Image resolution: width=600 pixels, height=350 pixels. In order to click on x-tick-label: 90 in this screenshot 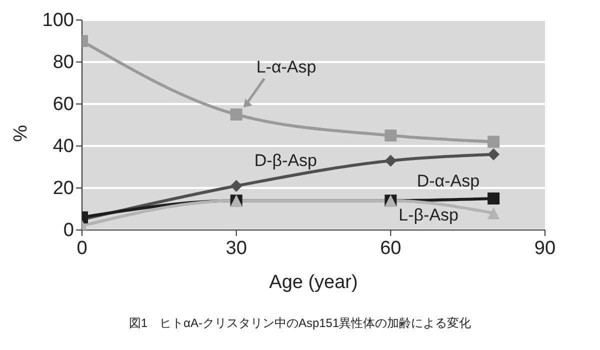, I will do `click(545, 248)`.